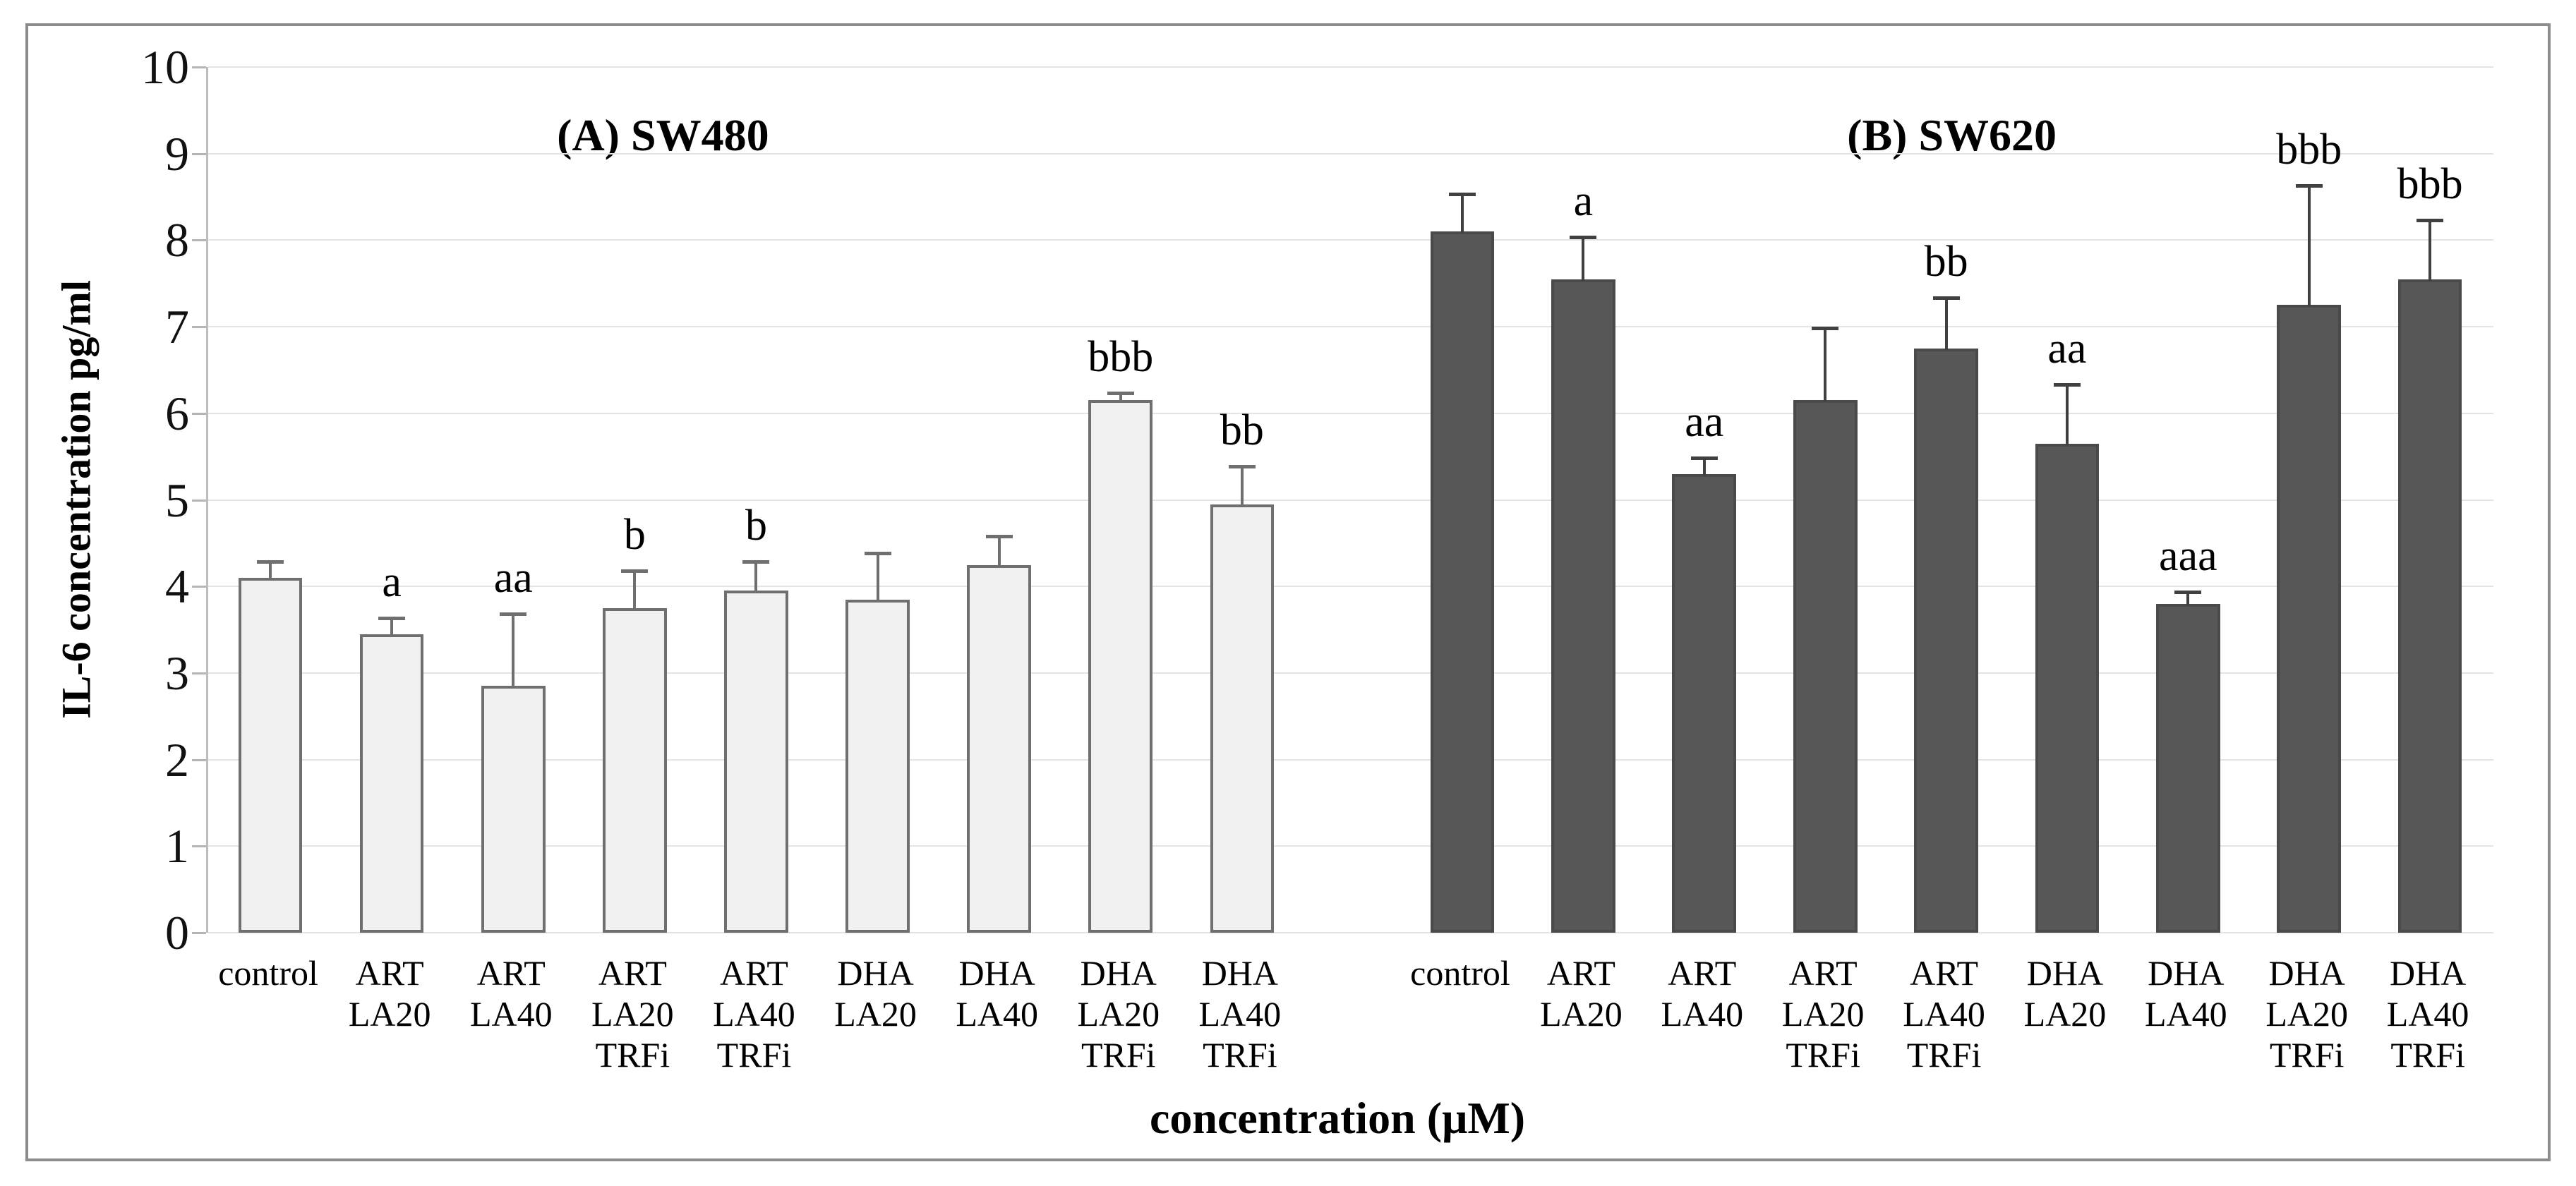 Image resolution: width=2576 pixels, height=1186 pixels. I want to click on category-label-sw480-art-la40: ART LA40, so click(511, 993).